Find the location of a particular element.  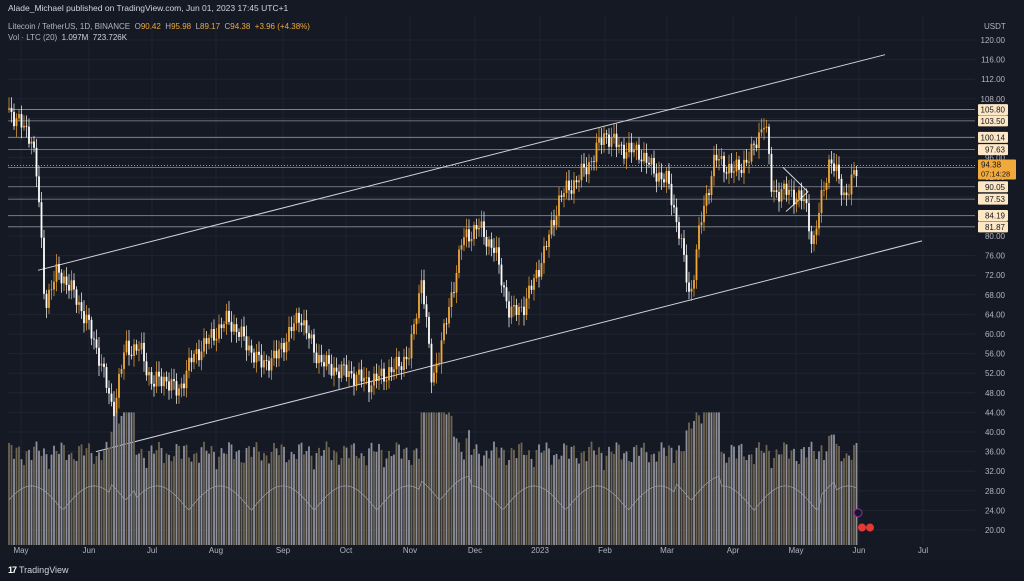

tradingview-logo: 17 TradingView is located at coordinates (38, 570).